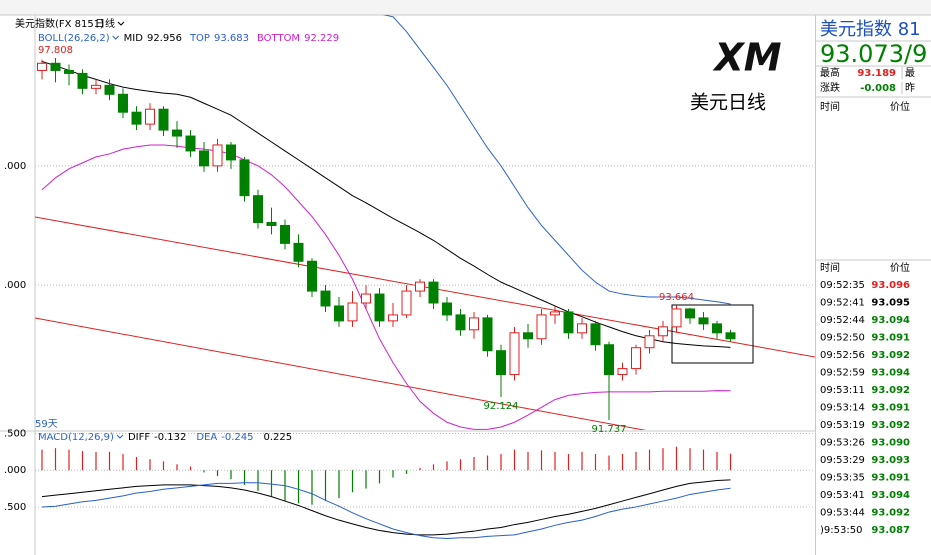 This screenshot has height=555, width=931. What do you see at coordinates (747, 59) in the screenshot?
I see `logo-box` at bounding box center [747, 59].